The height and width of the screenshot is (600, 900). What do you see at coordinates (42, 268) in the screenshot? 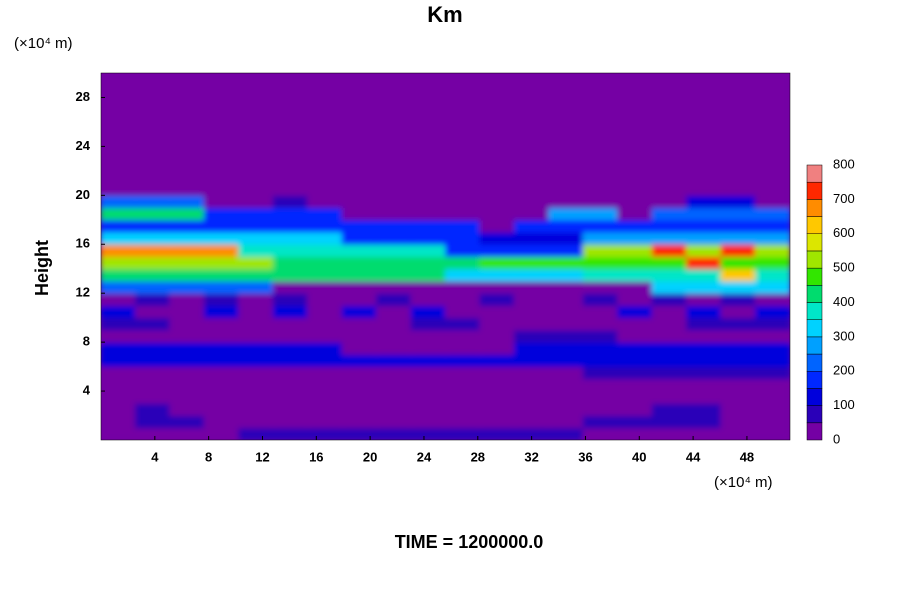
I see `y-axis-label: Height` at bounding box center [42, 268].